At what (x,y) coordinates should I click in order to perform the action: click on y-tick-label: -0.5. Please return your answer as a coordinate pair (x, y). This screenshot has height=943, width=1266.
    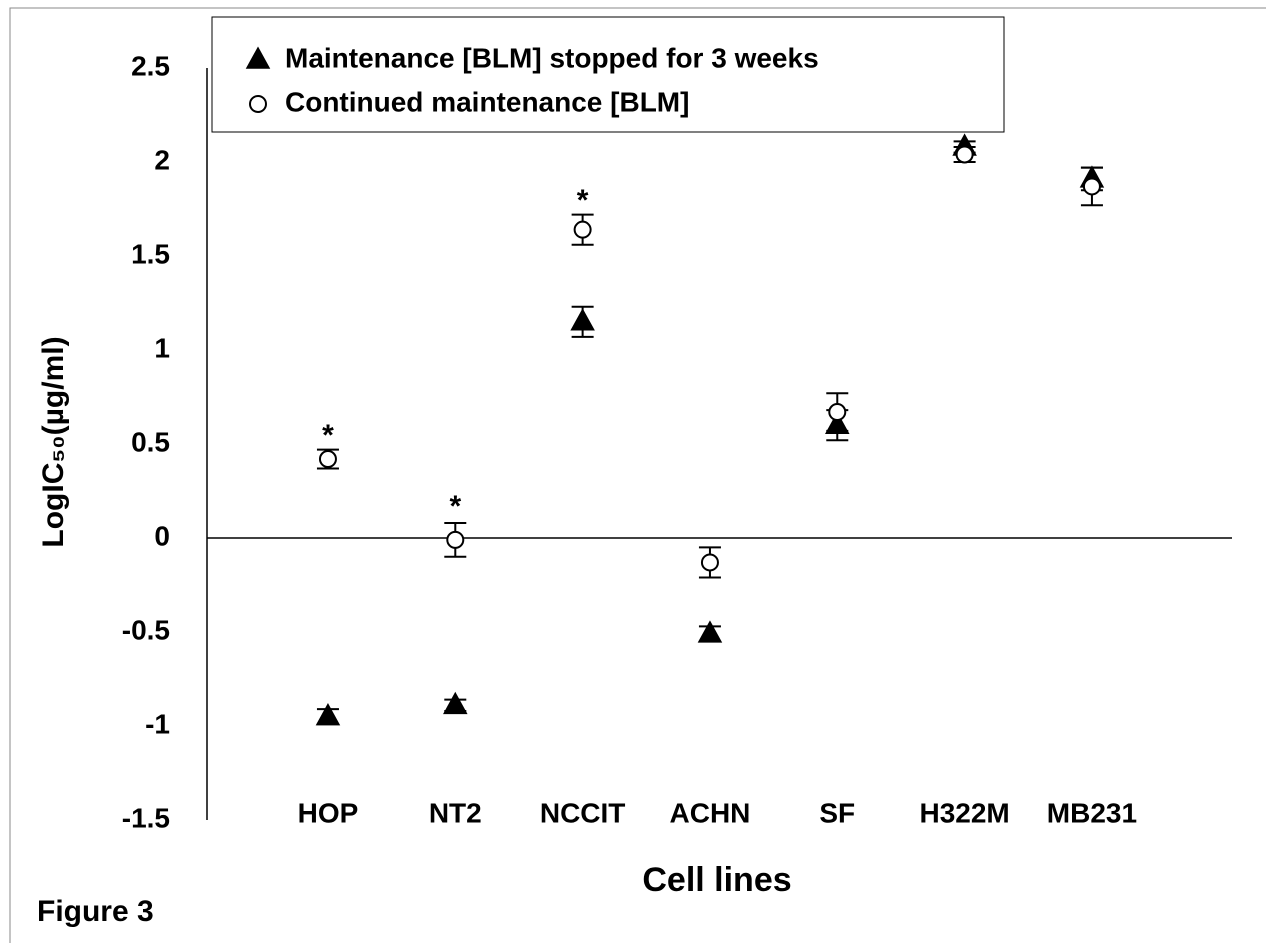
    Looking at the image, I should click on (146, 629).